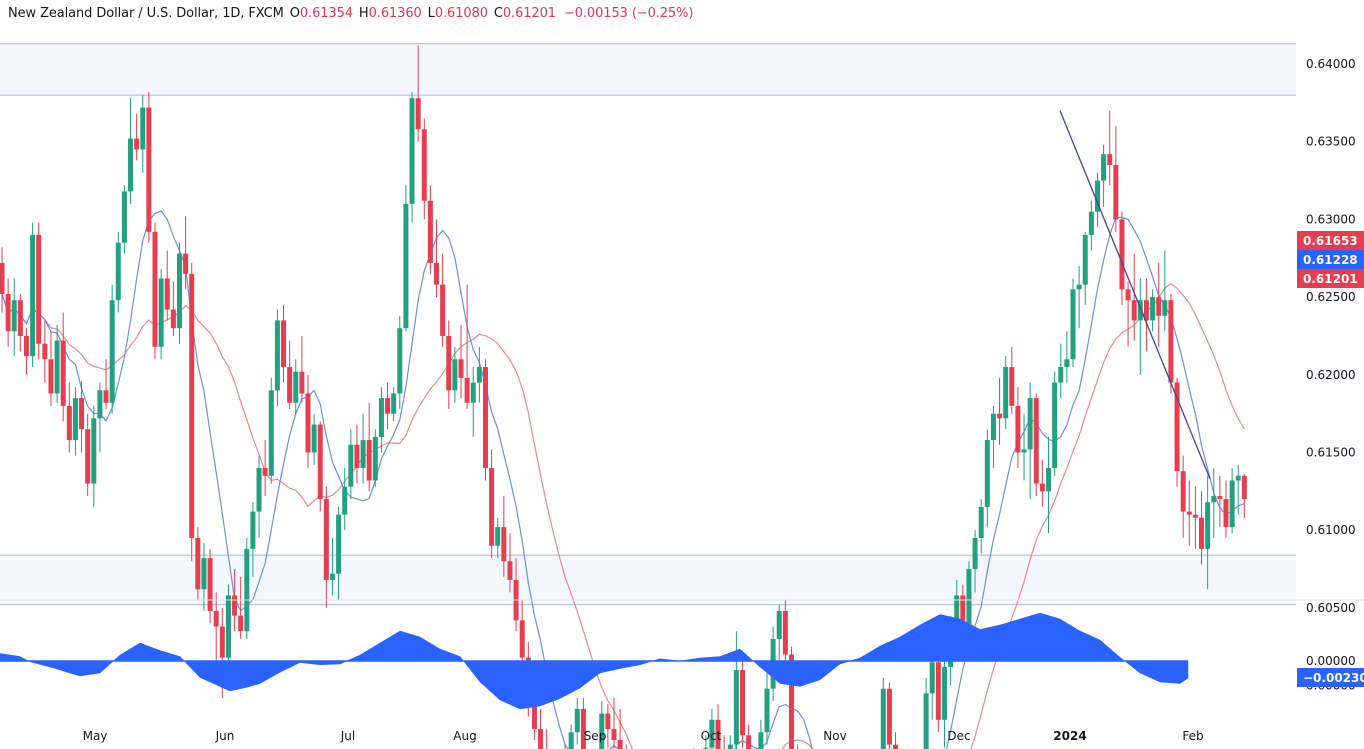  Describe the element at coordinates (461, 13) in the screenshot. I see `low-value: 0.61080` at that location.